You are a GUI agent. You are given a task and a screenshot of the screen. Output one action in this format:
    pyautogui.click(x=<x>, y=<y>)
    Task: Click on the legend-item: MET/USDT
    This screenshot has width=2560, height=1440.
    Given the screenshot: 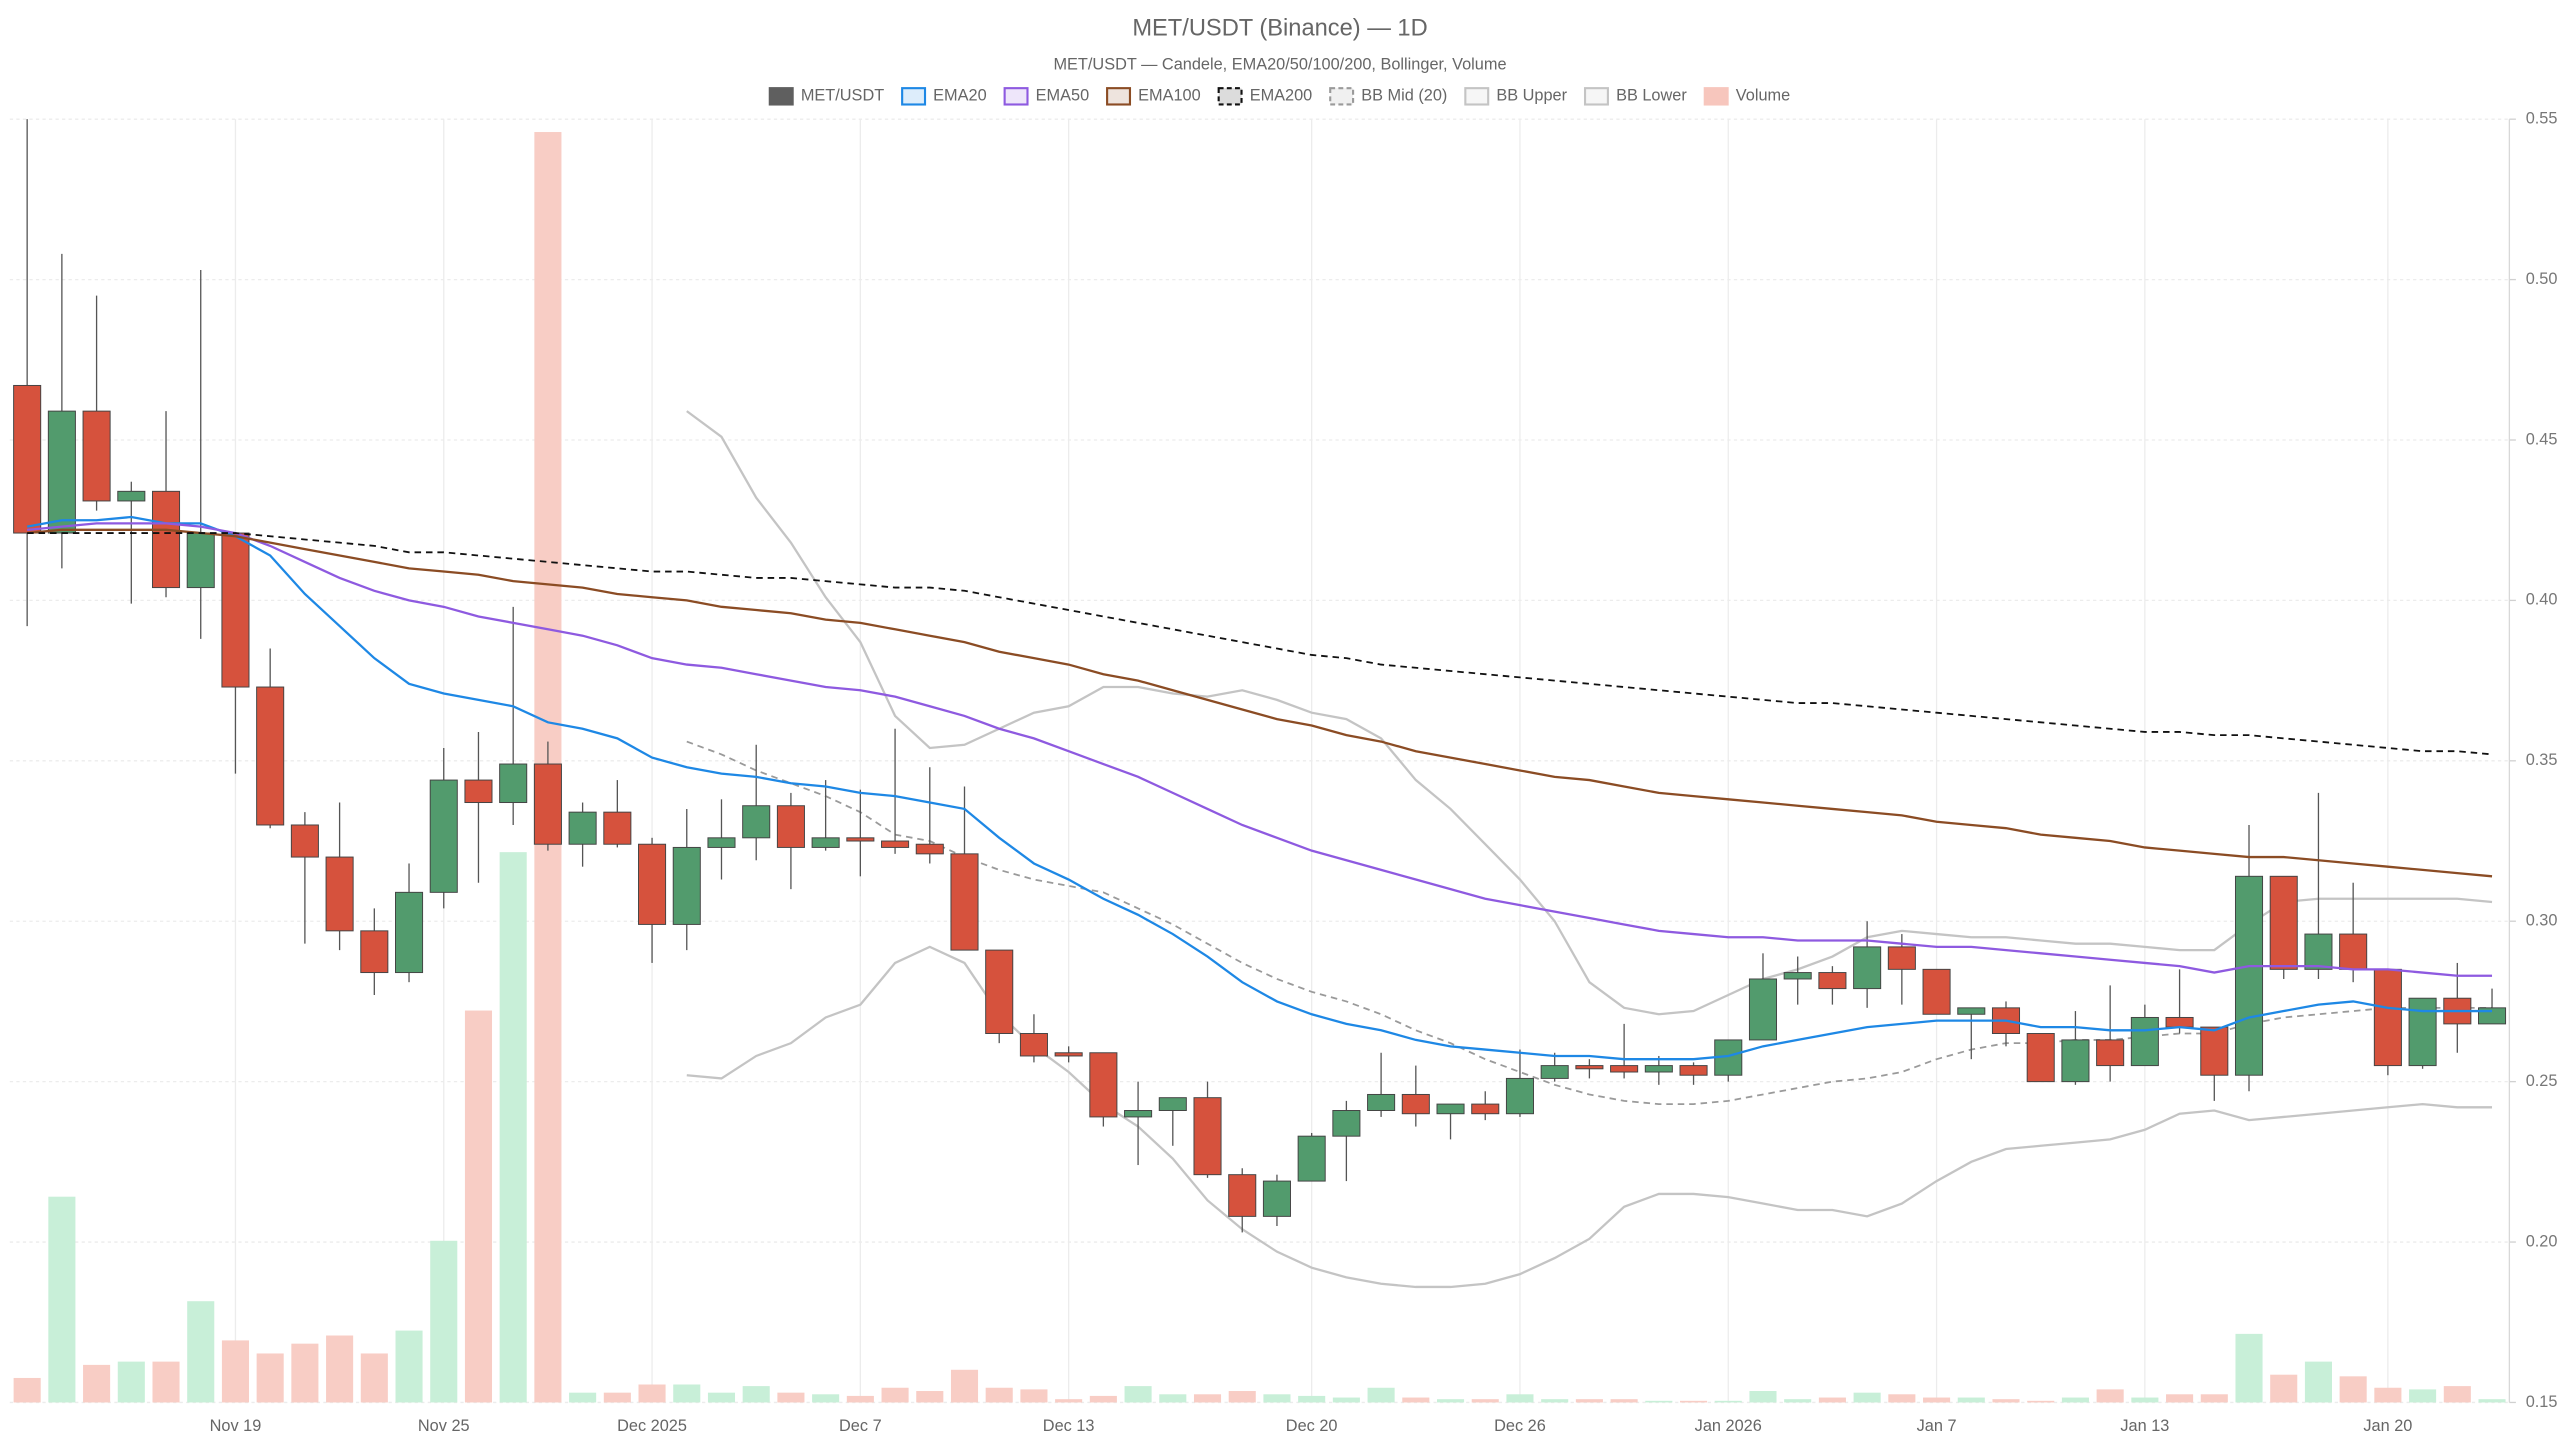 What is the action you would take?
    pyautogui.click(x=826, y=96)
    